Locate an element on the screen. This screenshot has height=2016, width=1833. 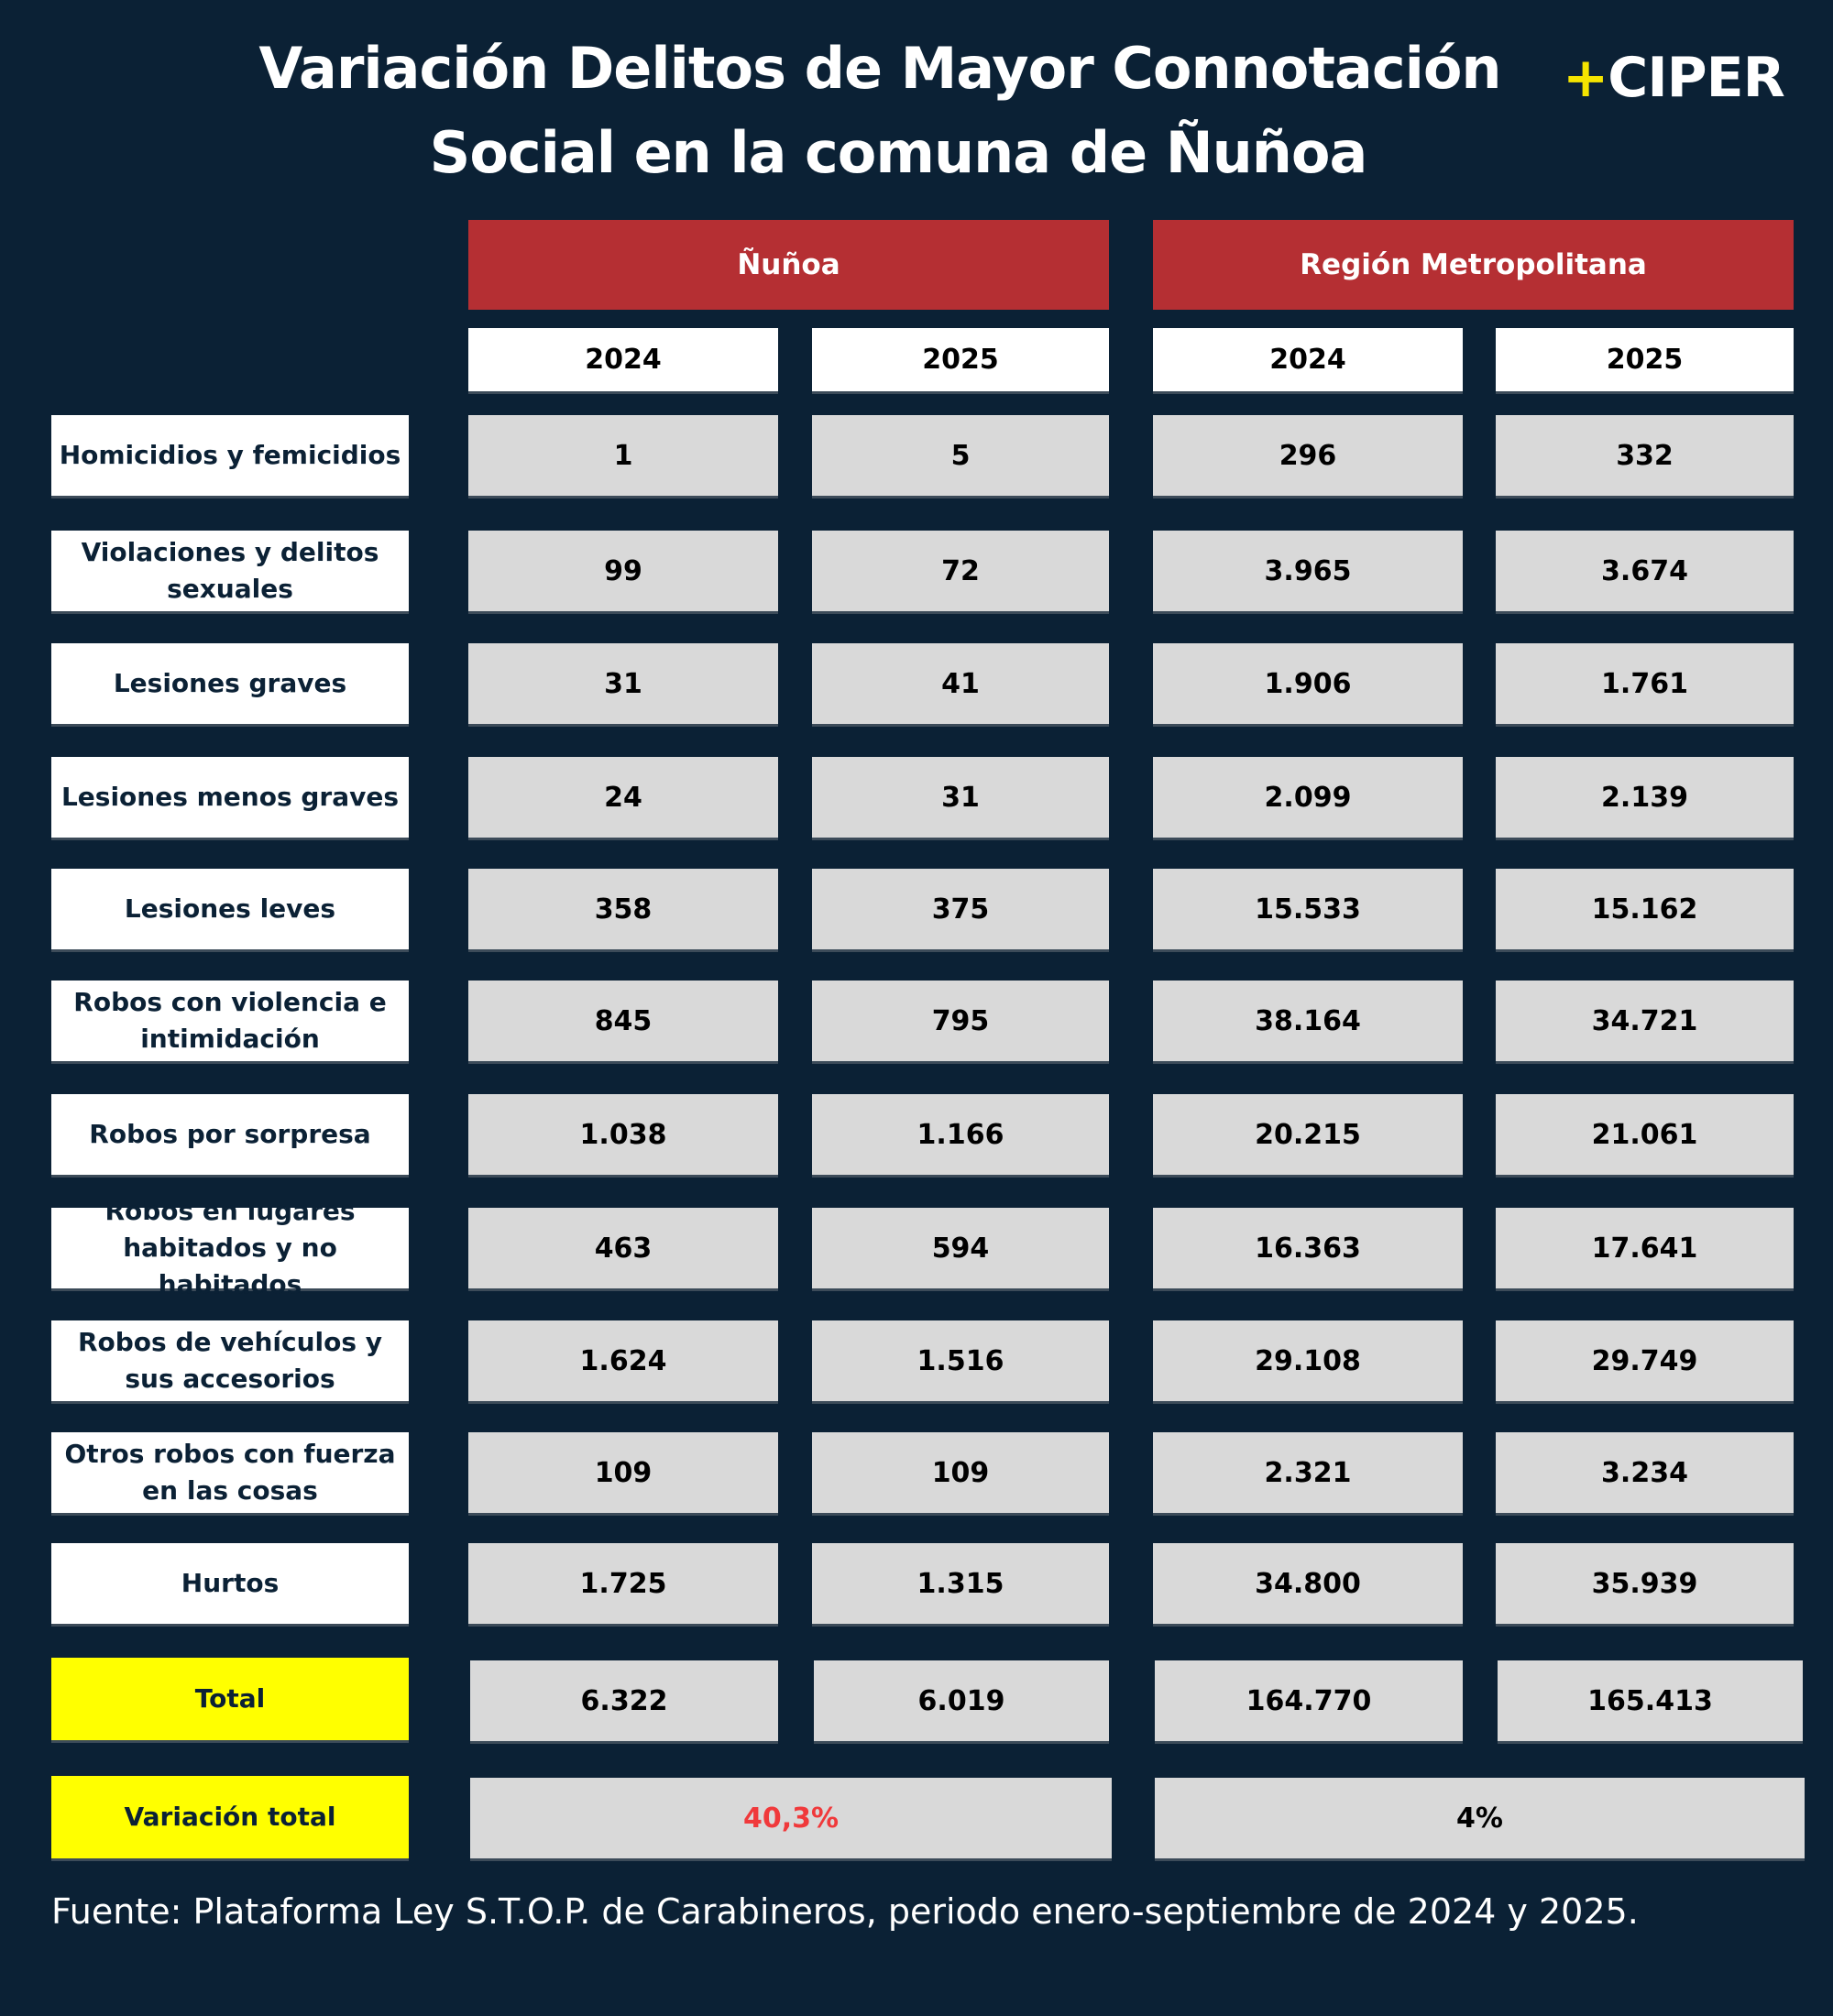
table-cell: 795 is located at coordinates (960, 1022).